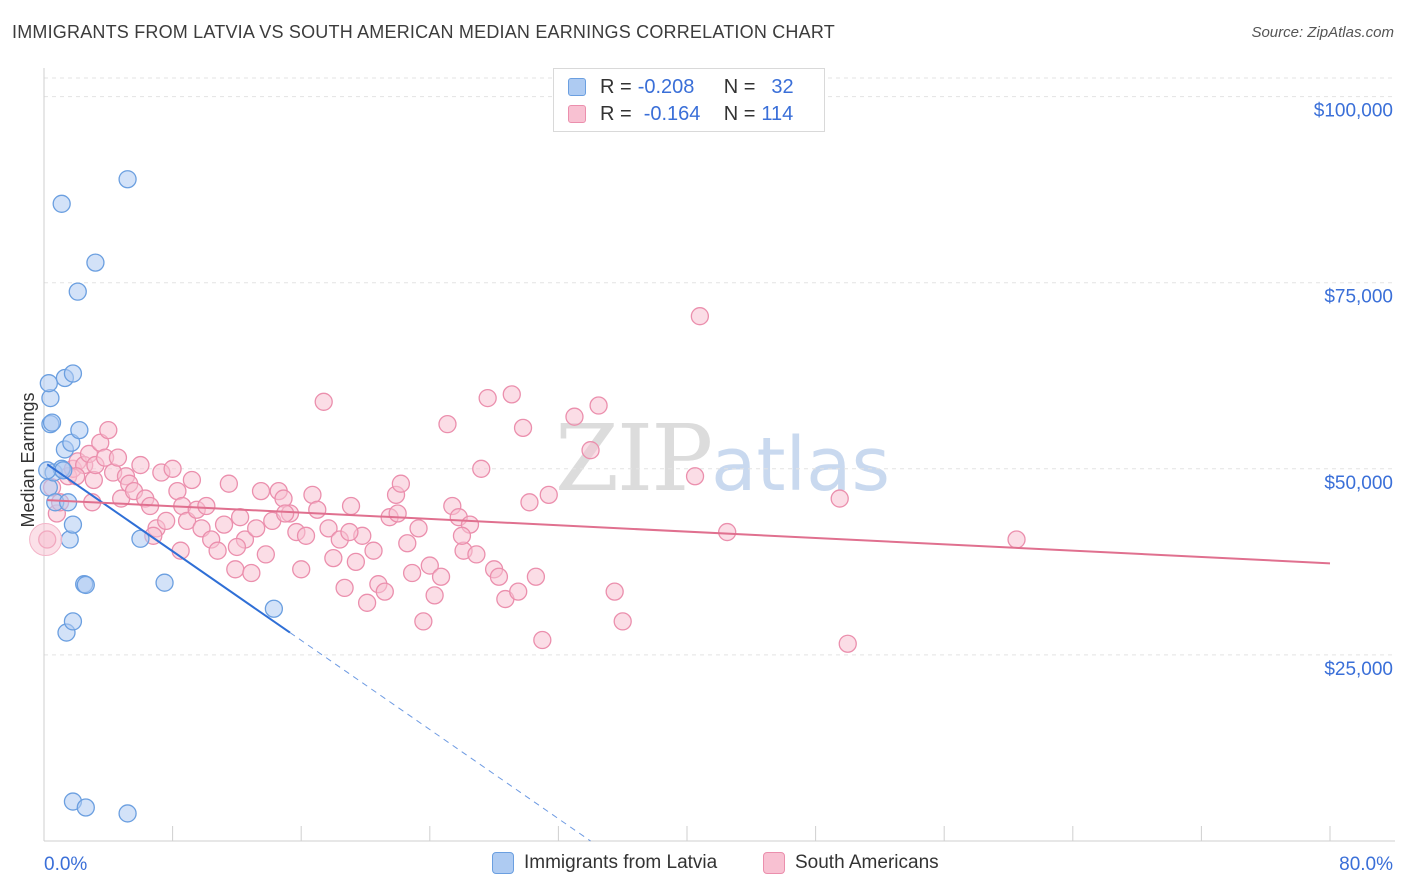 The width and height of the screenshot is (1406, 892). Describe the element at coordinates (634, 458) in the screenshot. I see `watermark-zip: ZIP` at that location.